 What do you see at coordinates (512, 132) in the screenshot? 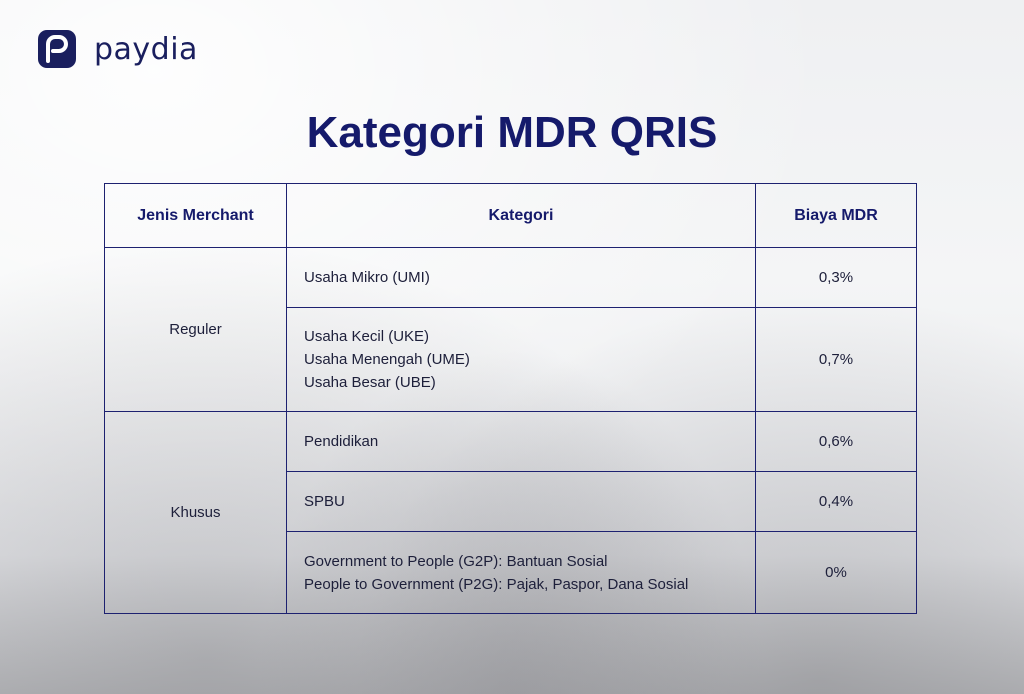
I see `page-title: Kategori MDR QRIS` at bounding box center [512, 132].